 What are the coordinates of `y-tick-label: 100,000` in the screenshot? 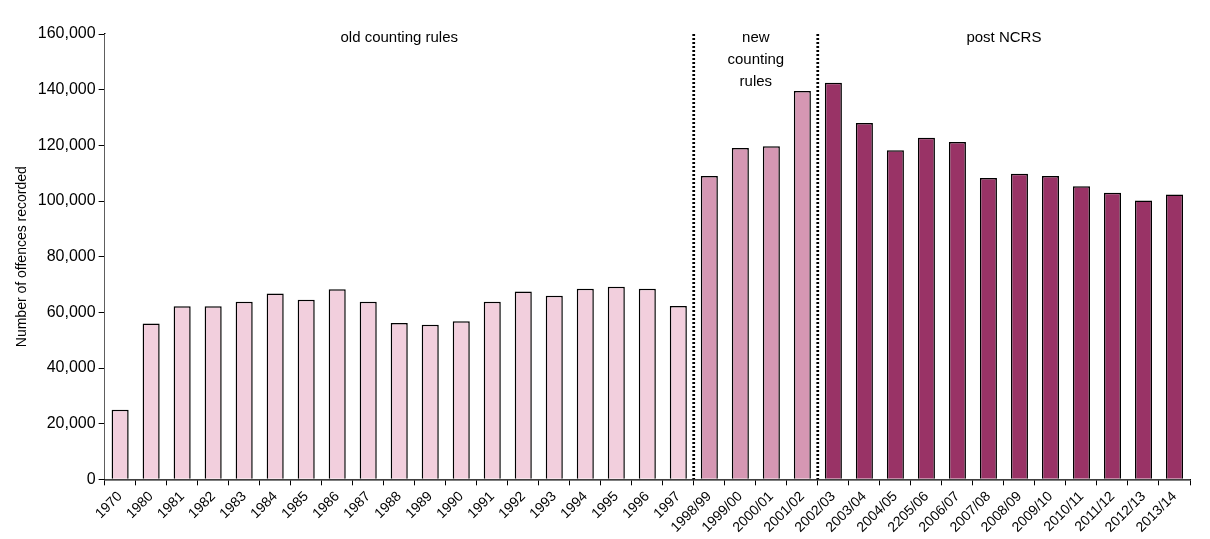 It's located at (66, 200).